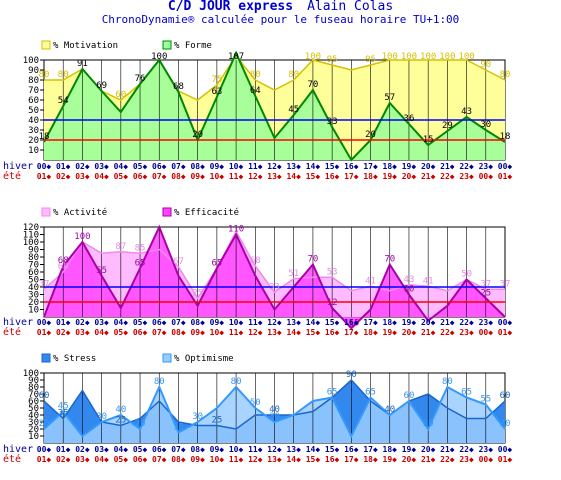 The height and width of the screenshot is (480, 561). What do you see at coordinates (466, 112) in the screenshot?
I see `data-label: 43` at bounding box center [466, 112].